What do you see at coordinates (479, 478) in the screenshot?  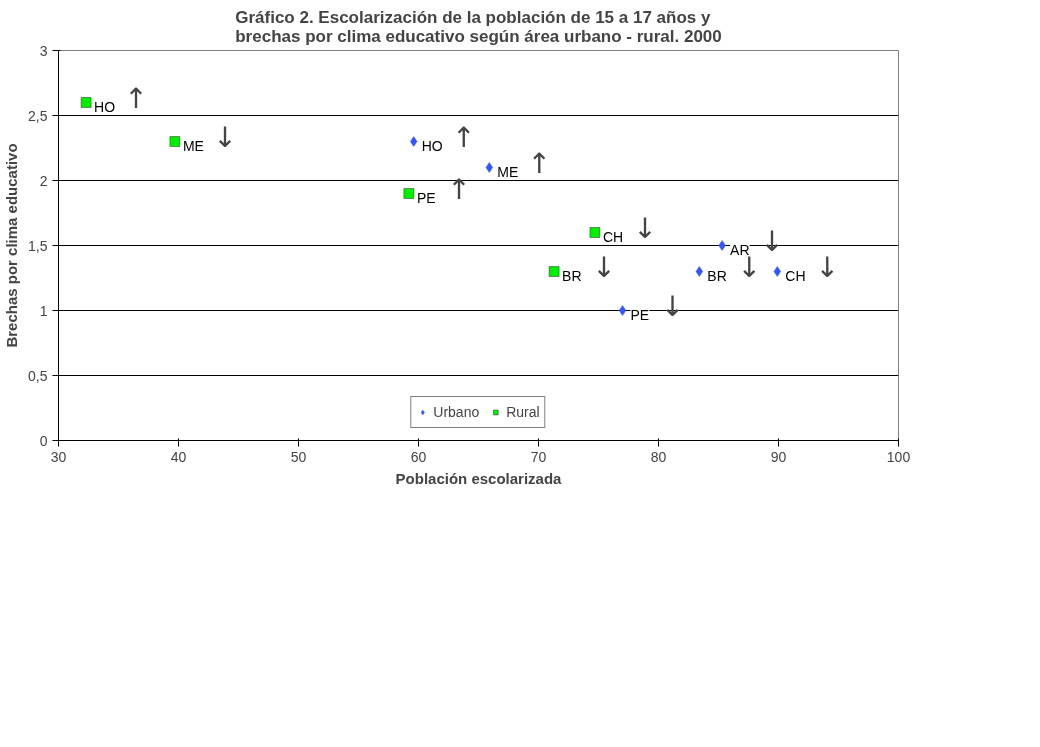 I see `x-axis-title: Población escolarizada` at bounding box center [479, 478].